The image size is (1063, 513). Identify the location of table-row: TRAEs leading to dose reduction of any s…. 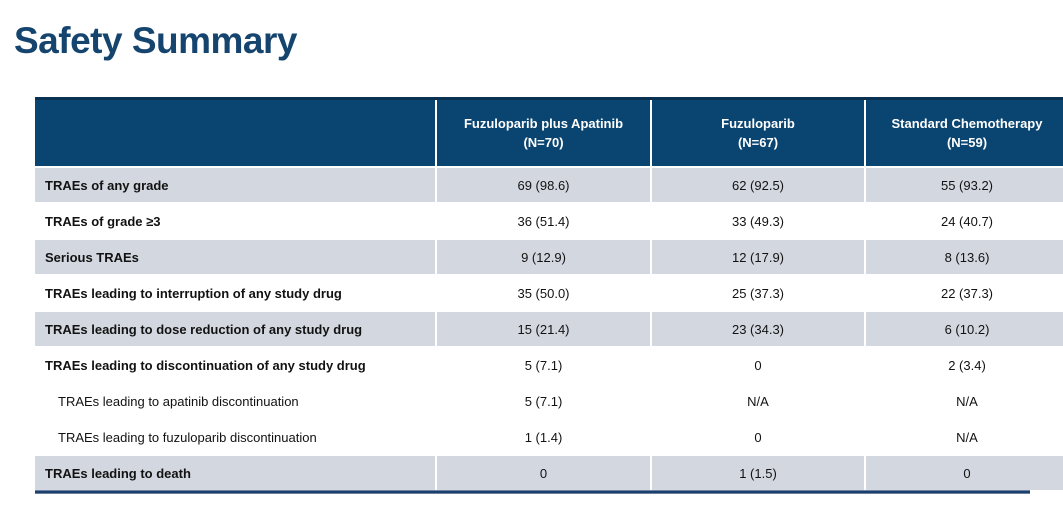
(549, 328).